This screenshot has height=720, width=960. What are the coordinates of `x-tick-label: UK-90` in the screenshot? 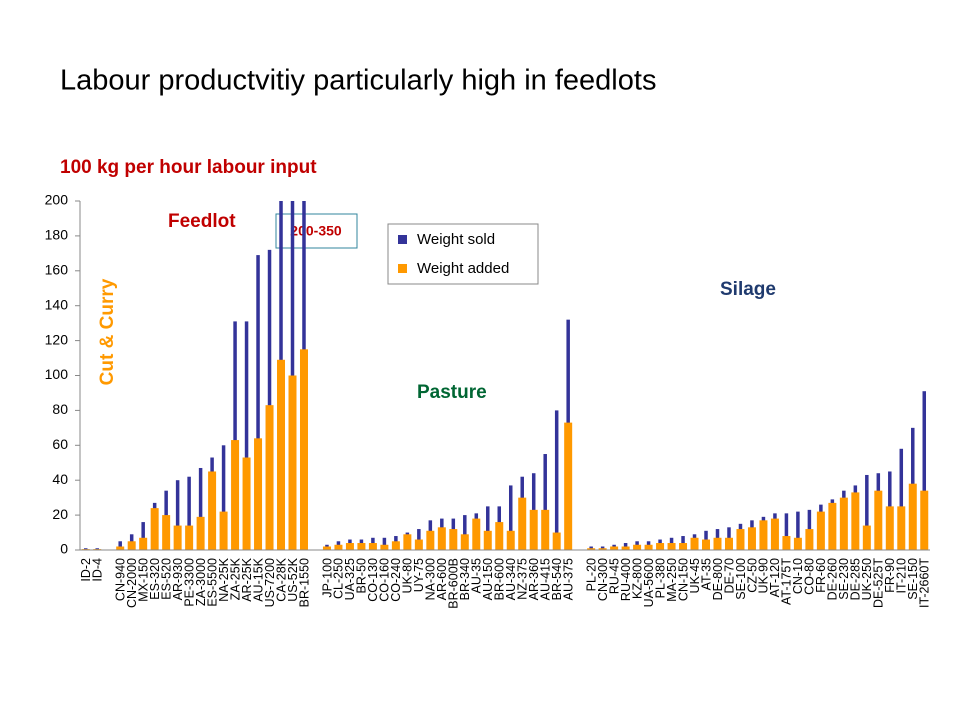 It's located at (764, 575).